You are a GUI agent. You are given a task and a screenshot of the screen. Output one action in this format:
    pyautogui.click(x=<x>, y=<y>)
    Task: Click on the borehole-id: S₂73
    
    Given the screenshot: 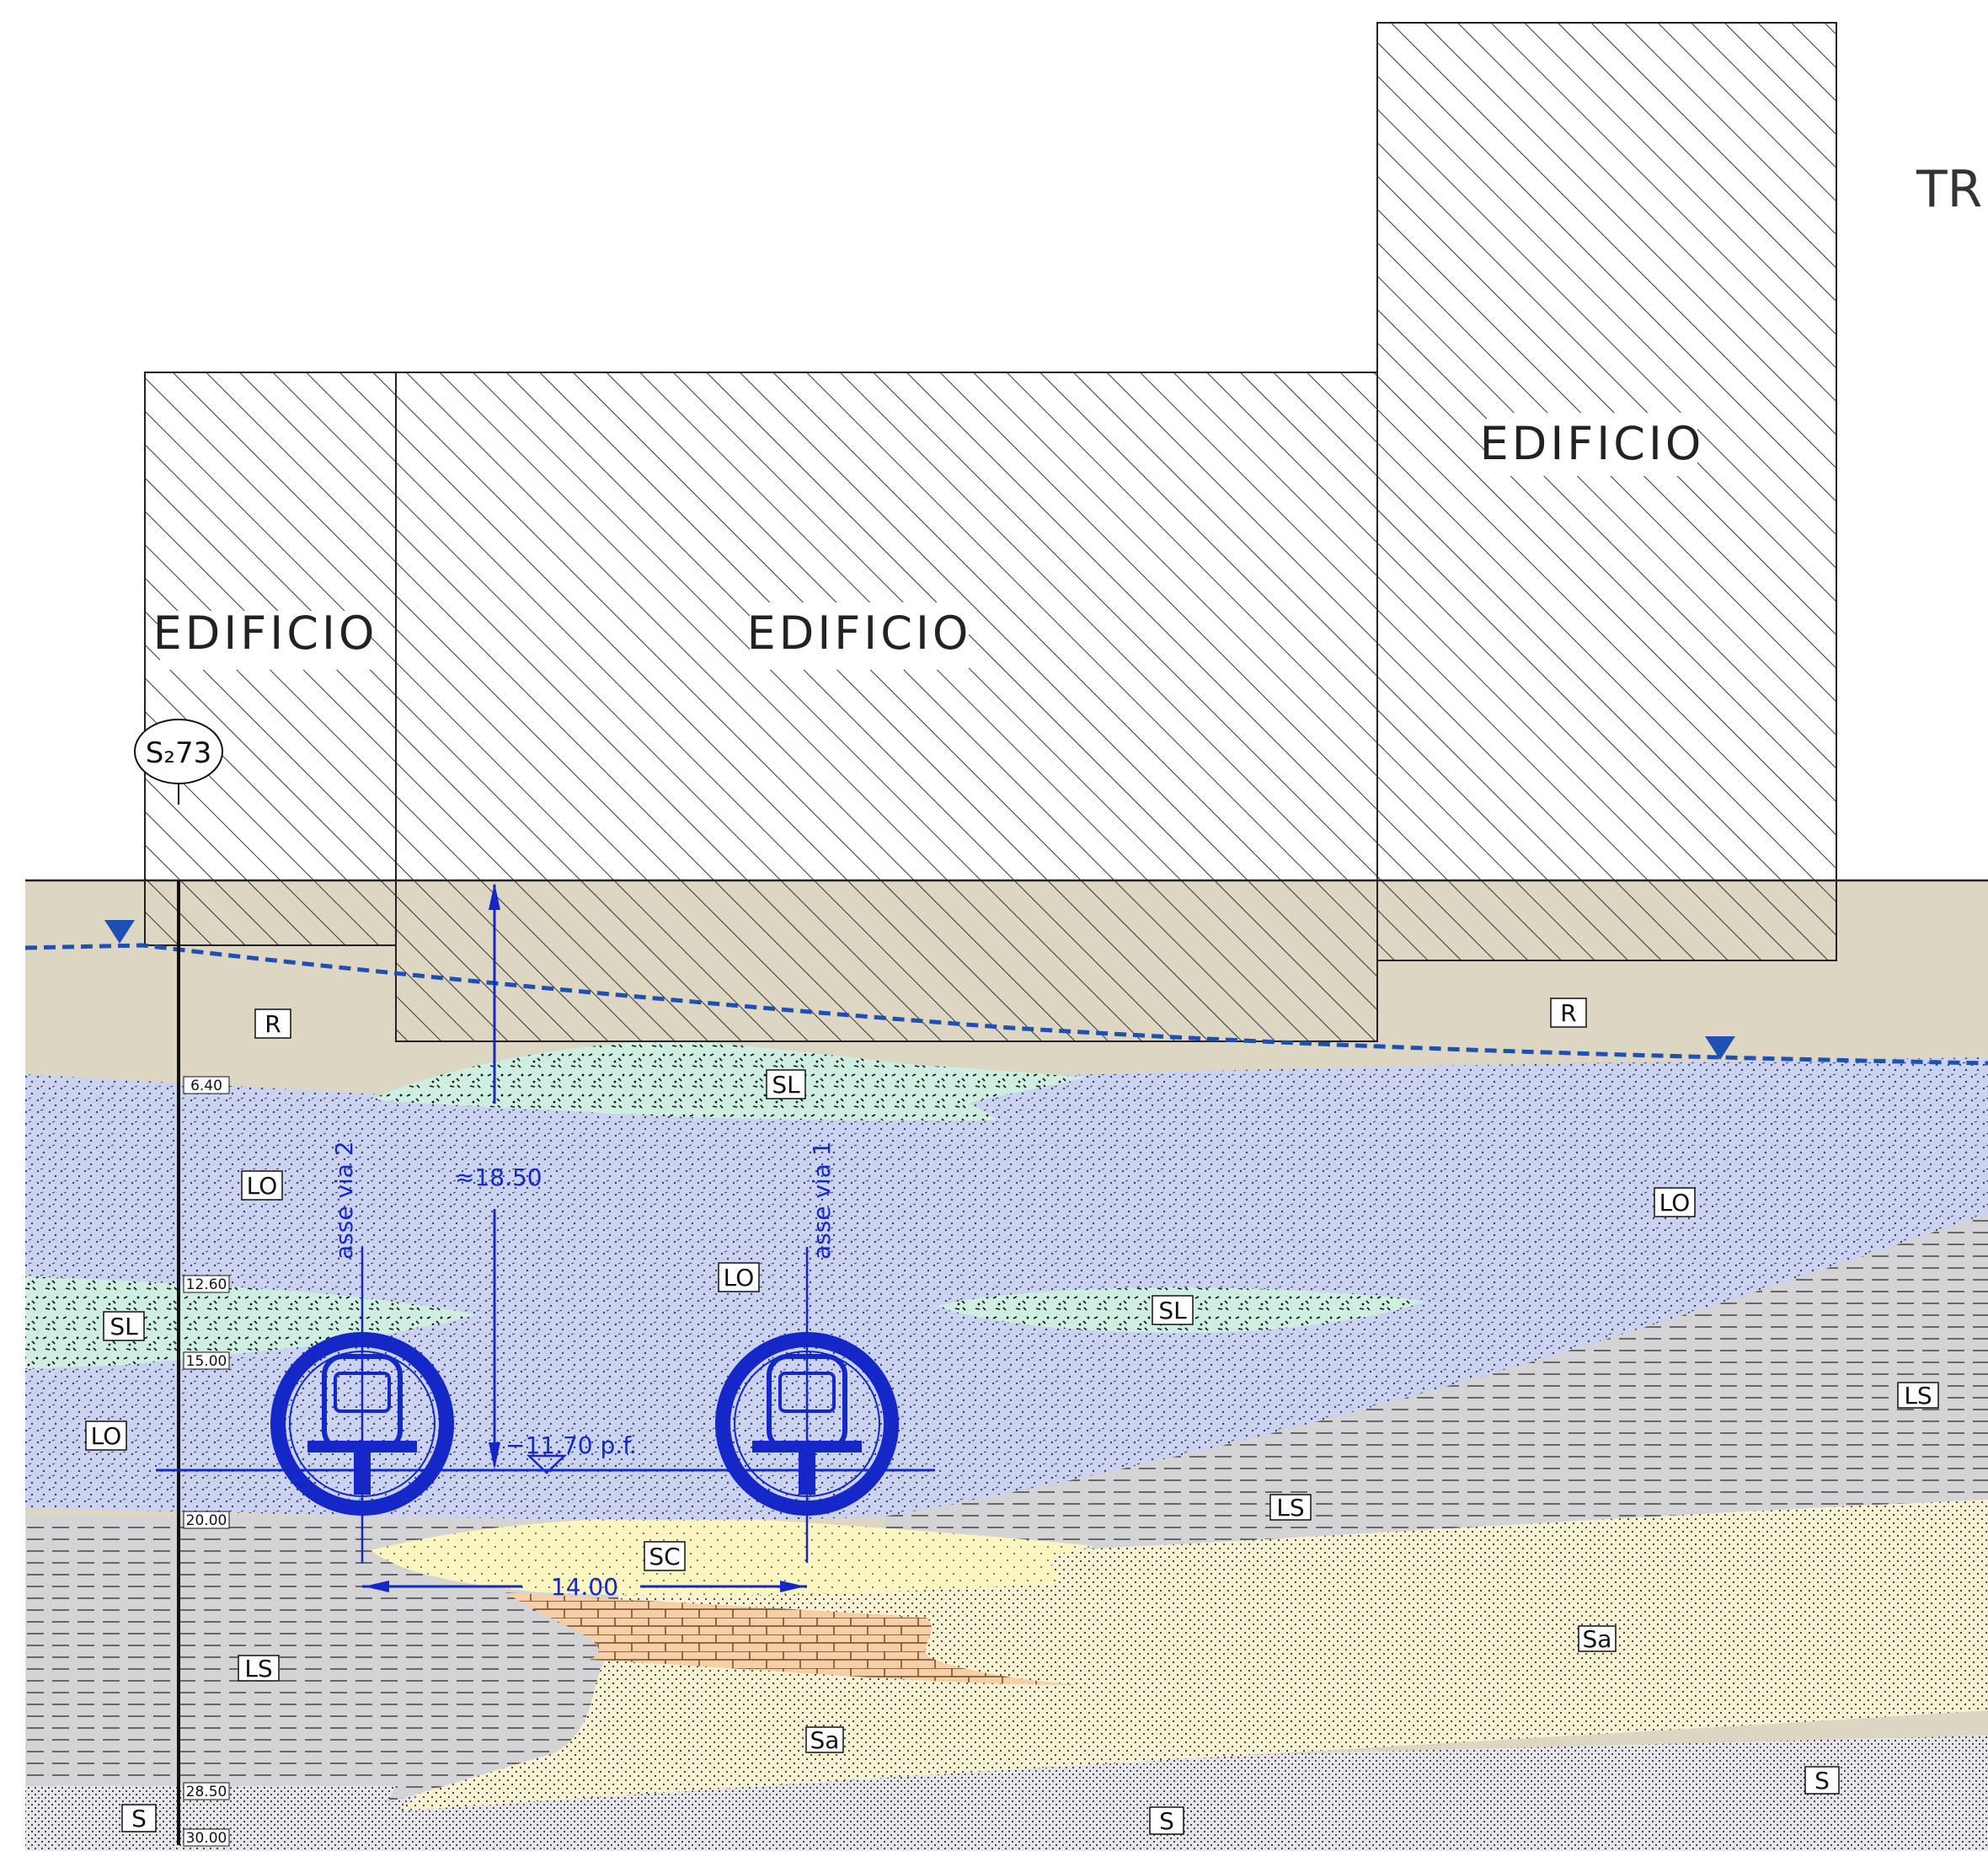 What is the action you would take?
    pyautogui.click(x=178, y=753)
    